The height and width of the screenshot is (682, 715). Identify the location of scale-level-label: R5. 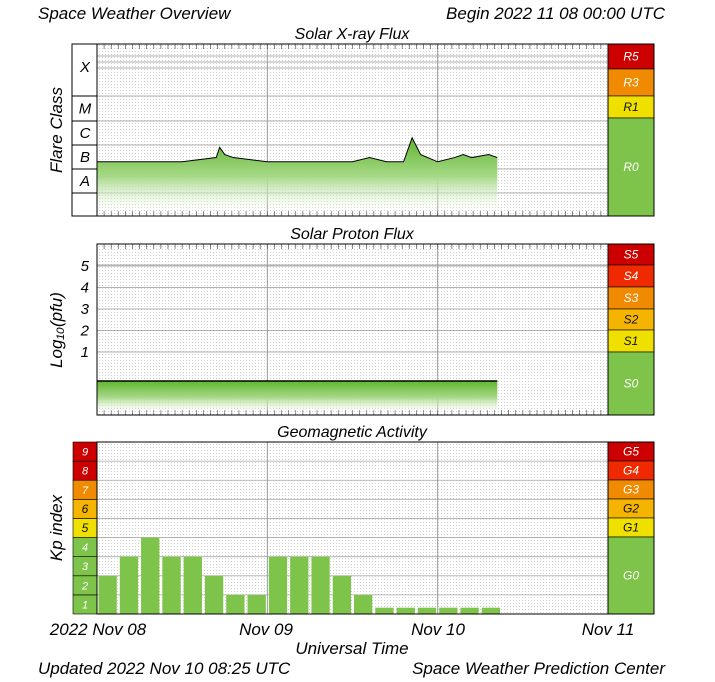
(631, 57).